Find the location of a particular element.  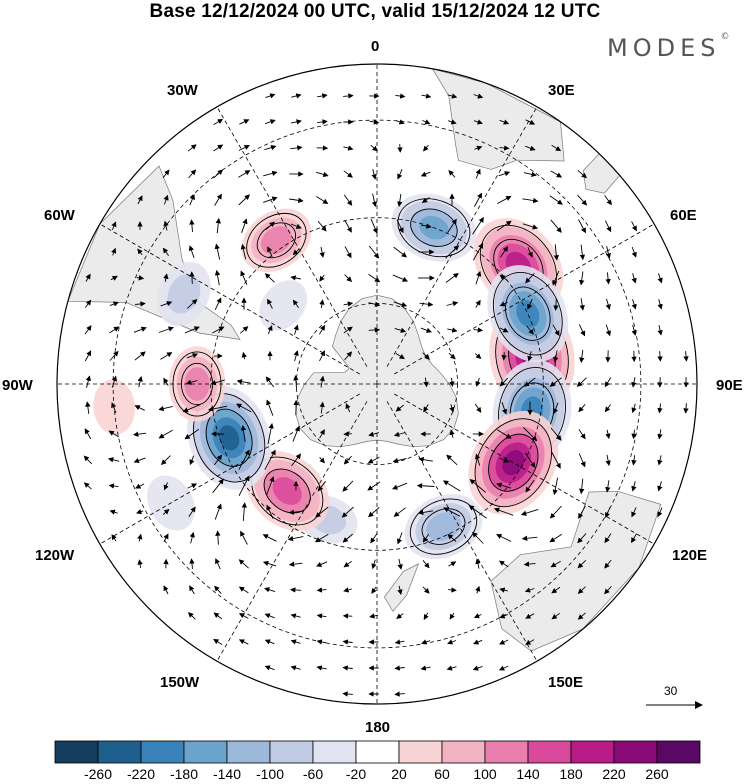

lon-label-90e: 90E is located at coordinates (729, 385).